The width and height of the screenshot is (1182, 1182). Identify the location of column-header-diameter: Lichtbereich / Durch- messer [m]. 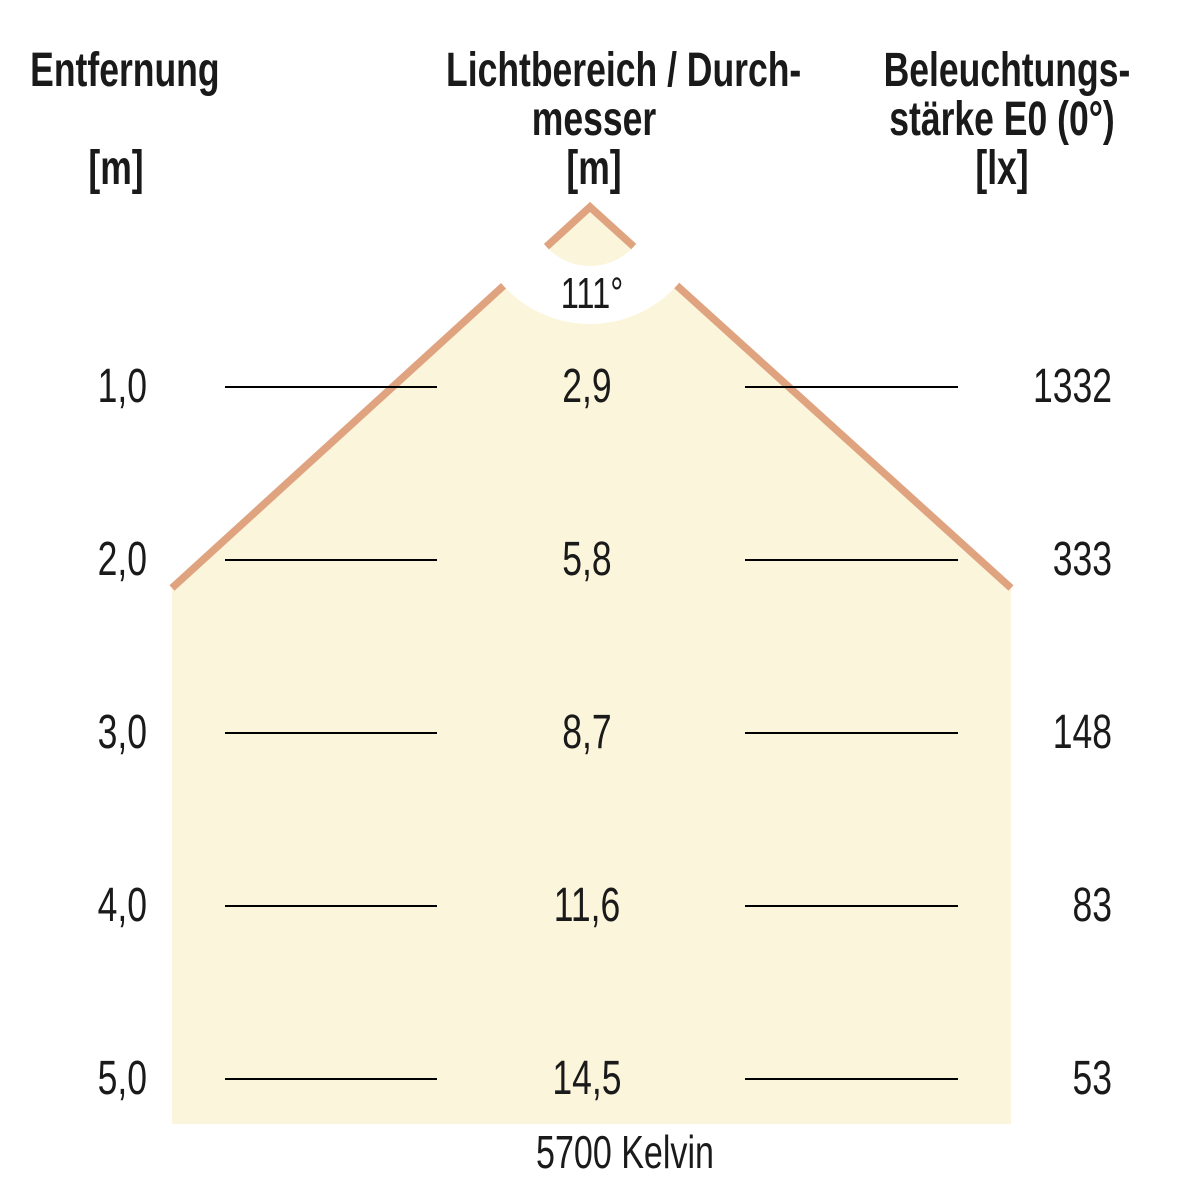
(598, 119).